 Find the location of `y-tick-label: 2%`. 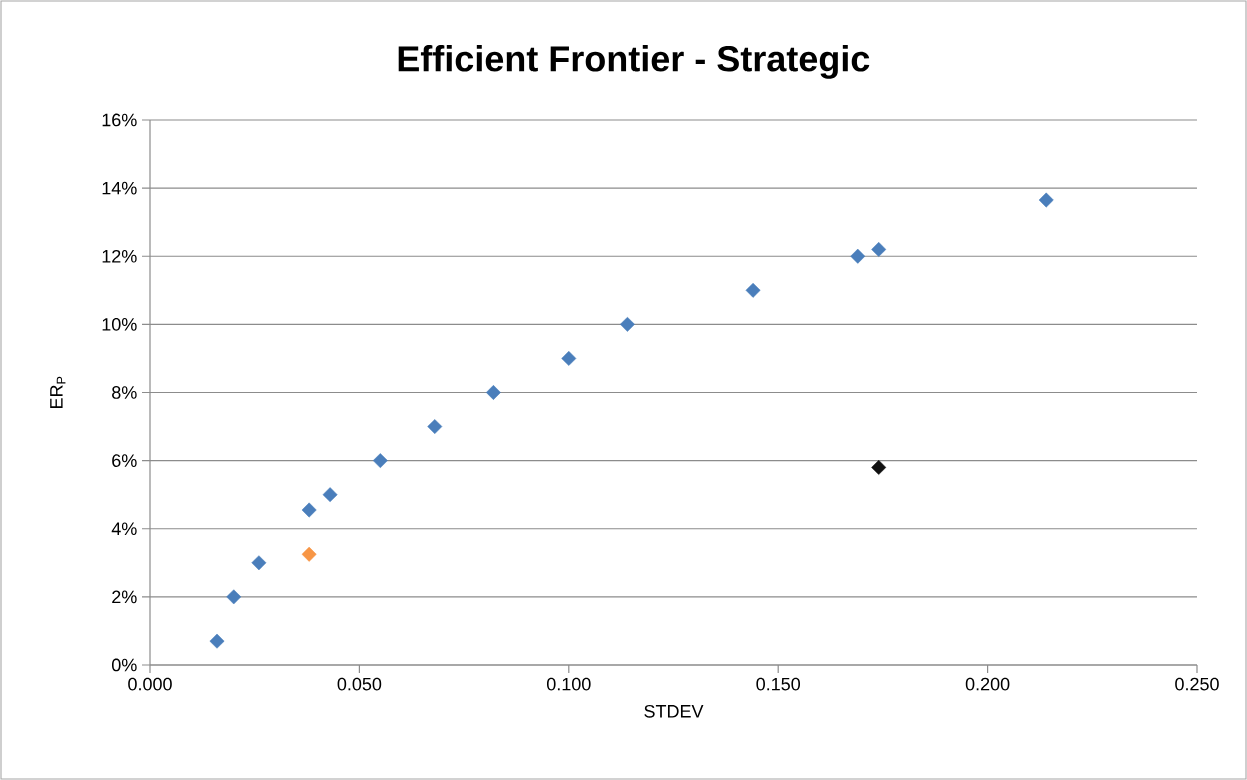

y-tick-label: 2% is located at coordinates (124, 597).